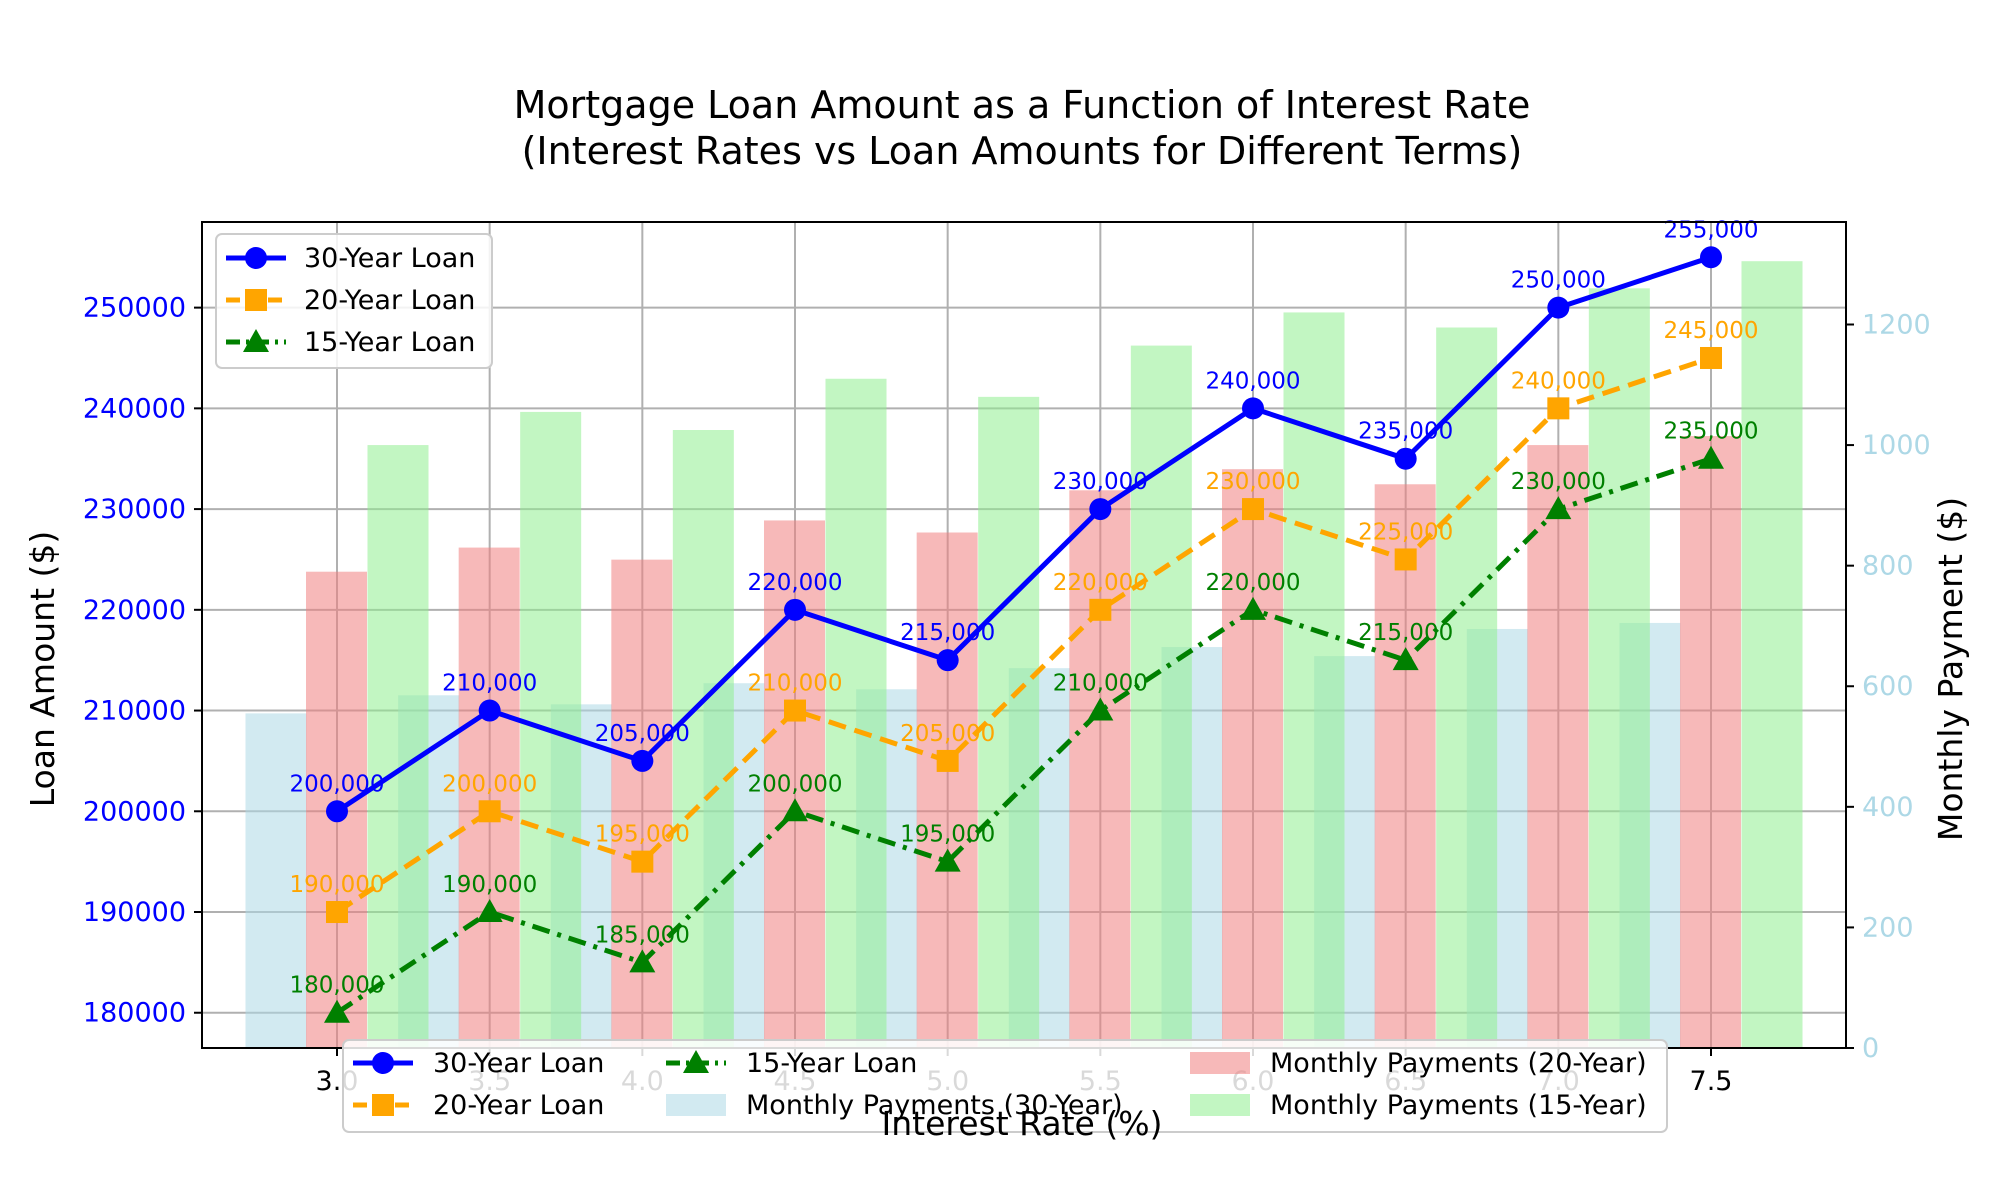  I want to click on y-left-tick-label: 230000, so click(134, 509).